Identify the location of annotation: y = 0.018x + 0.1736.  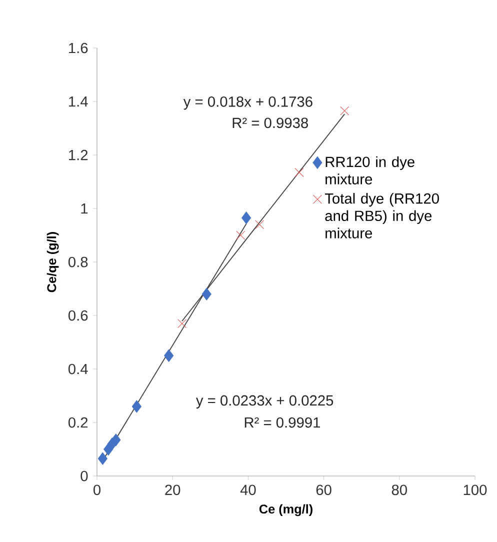
(247, 103).